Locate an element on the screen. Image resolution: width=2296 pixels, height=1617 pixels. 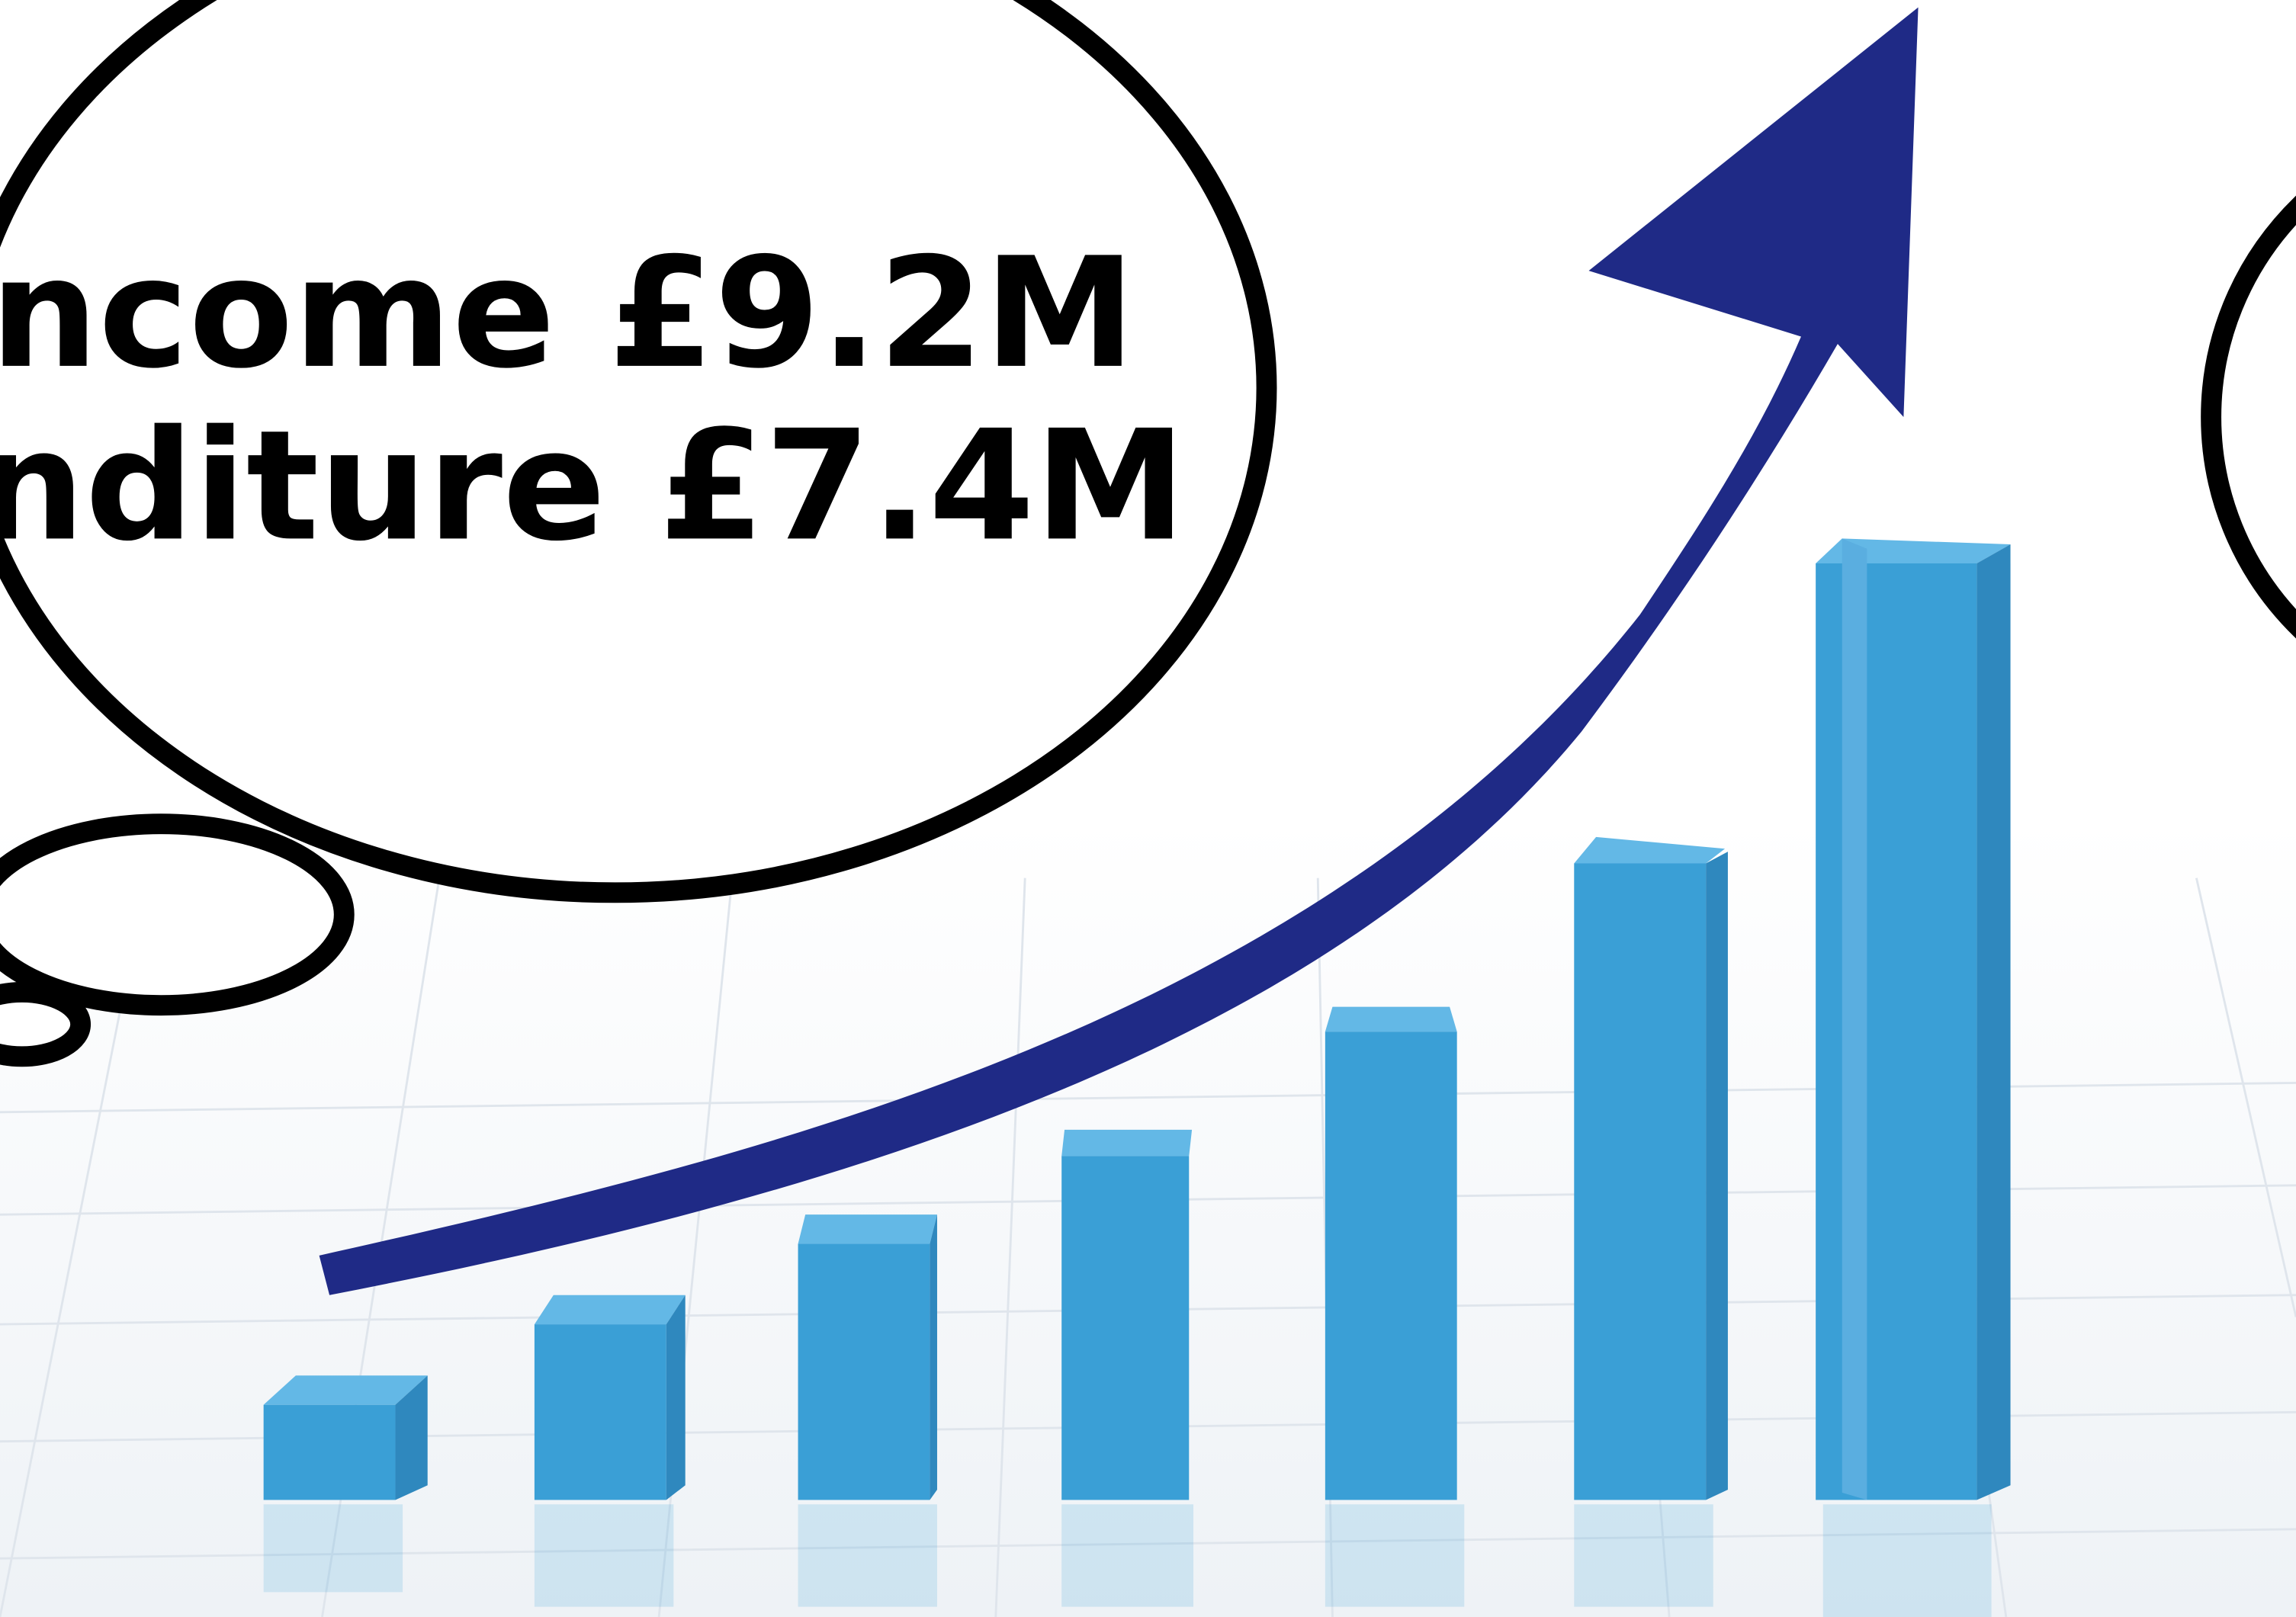
income-text: Income £9.2M is located at coordinates (567, 314).